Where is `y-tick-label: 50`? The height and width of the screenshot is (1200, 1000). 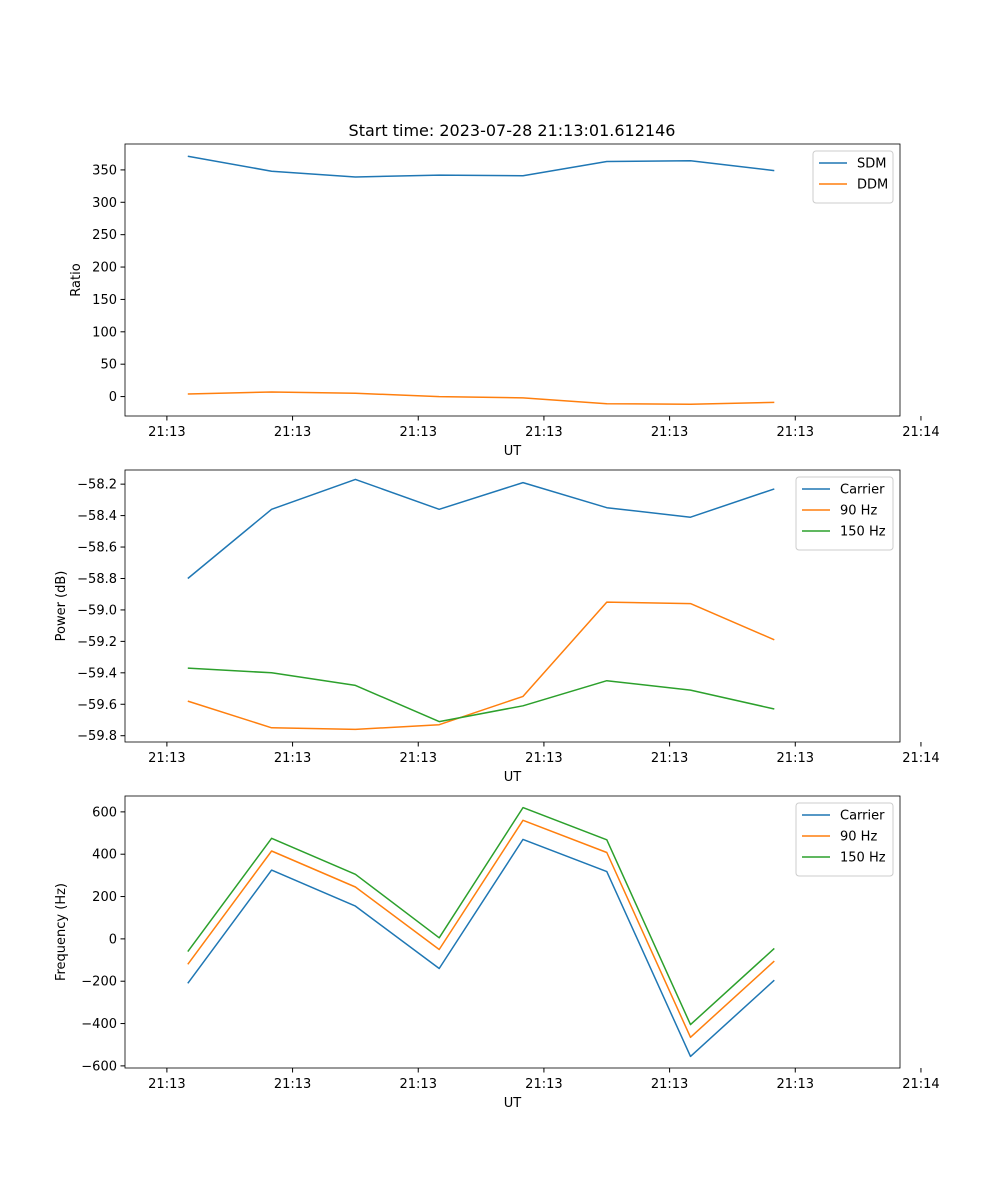 y-tick-label: 50 is located at coordinates (108, 365).